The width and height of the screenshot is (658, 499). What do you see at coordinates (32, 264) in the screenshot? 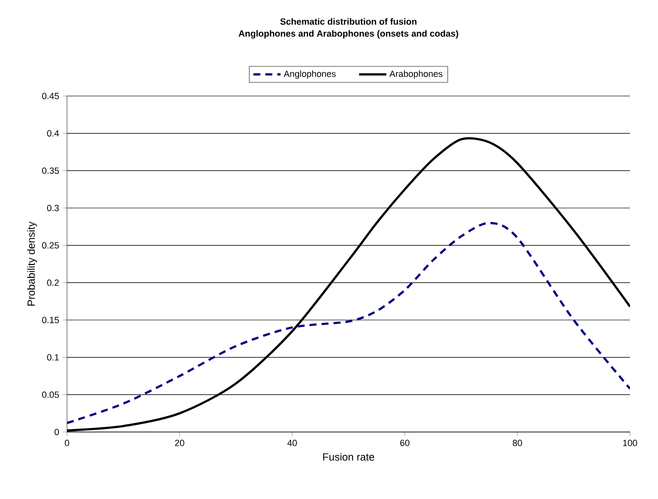
I see `y-axis-title: Probability density` at bounding box center [32, 264].